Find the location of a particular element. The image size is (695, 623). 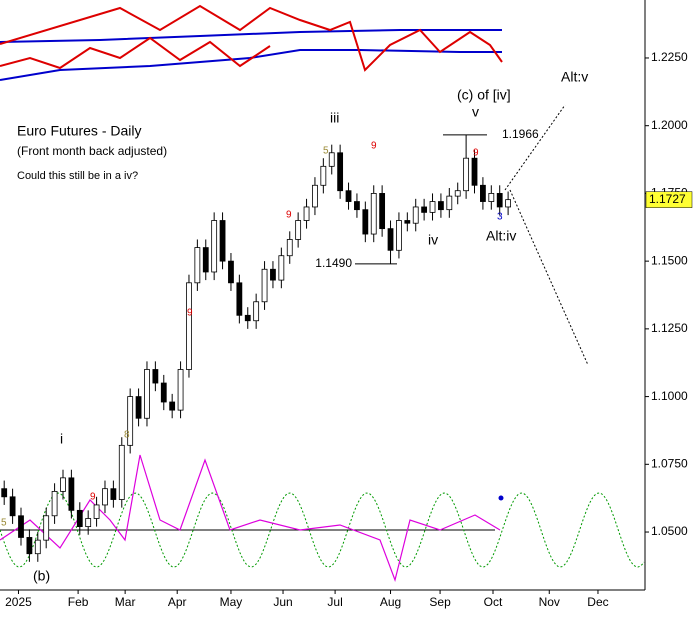

wave-label: i is located at coordinates (61, 439).